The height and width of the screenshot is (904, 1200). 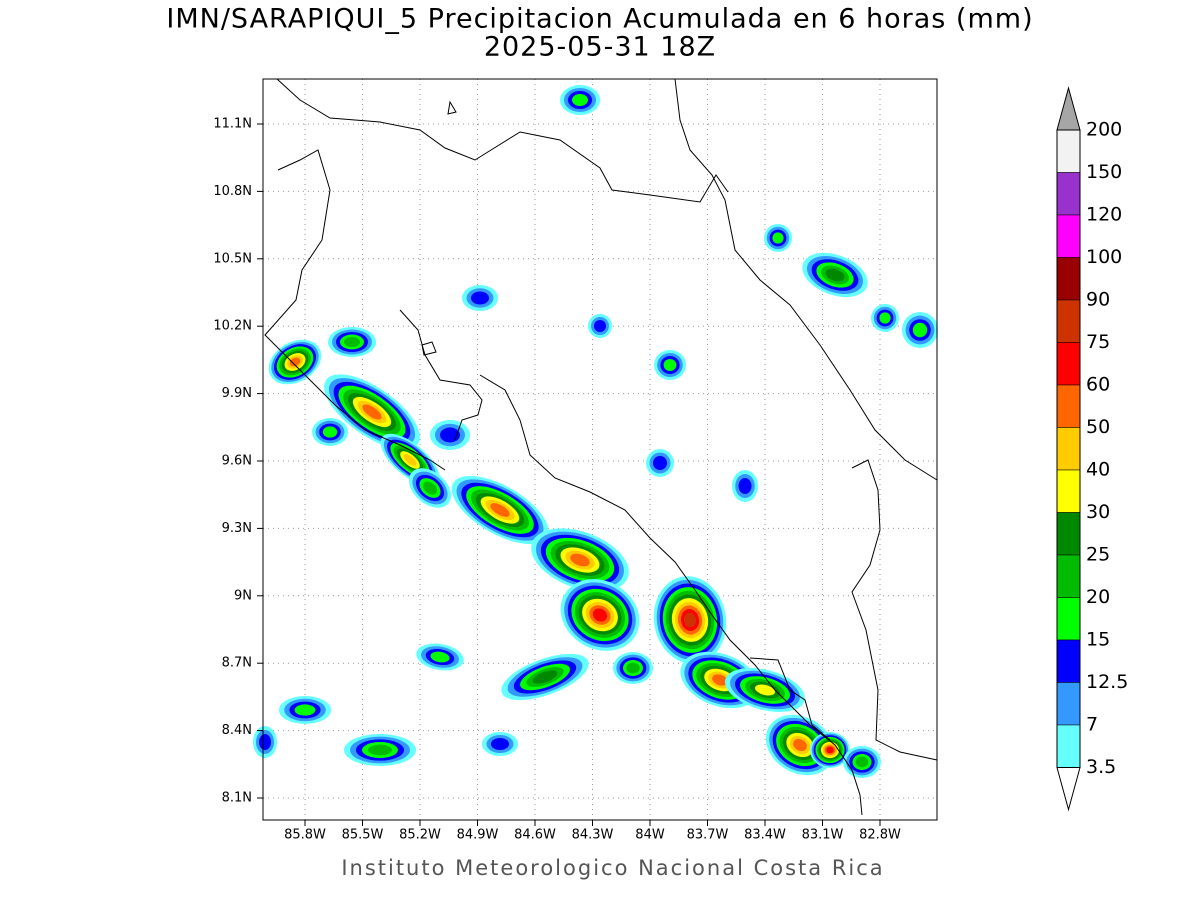 I want to click on nicoya-coast, so click(x=355, y=310).